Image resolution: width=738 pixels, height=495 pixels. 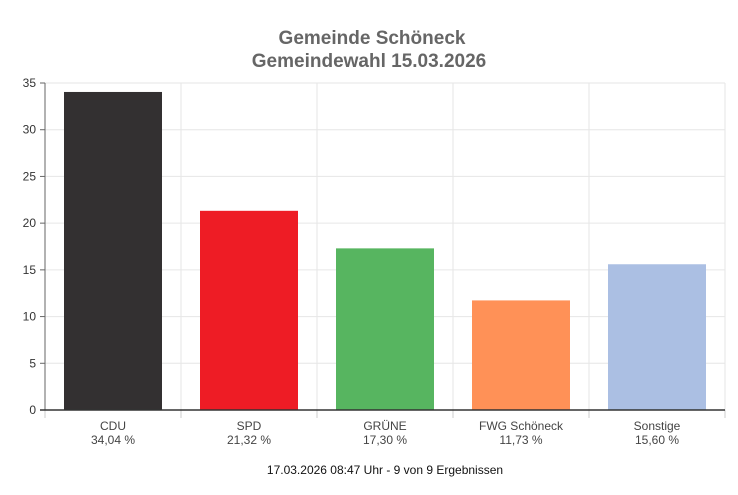 I want to click on category-label: GRÜNE, so click(x=384, y=426).